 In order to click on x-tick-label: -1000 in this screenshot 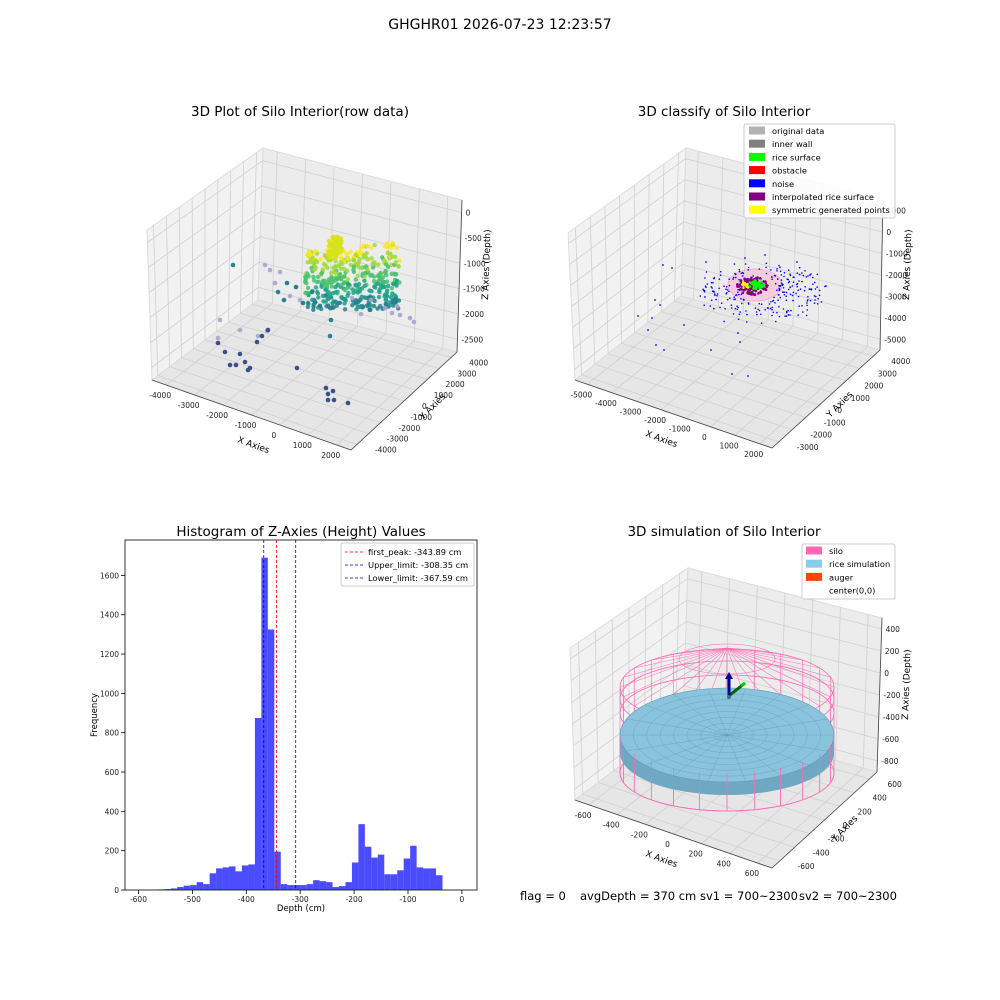, I will do `click(246, 425)`.